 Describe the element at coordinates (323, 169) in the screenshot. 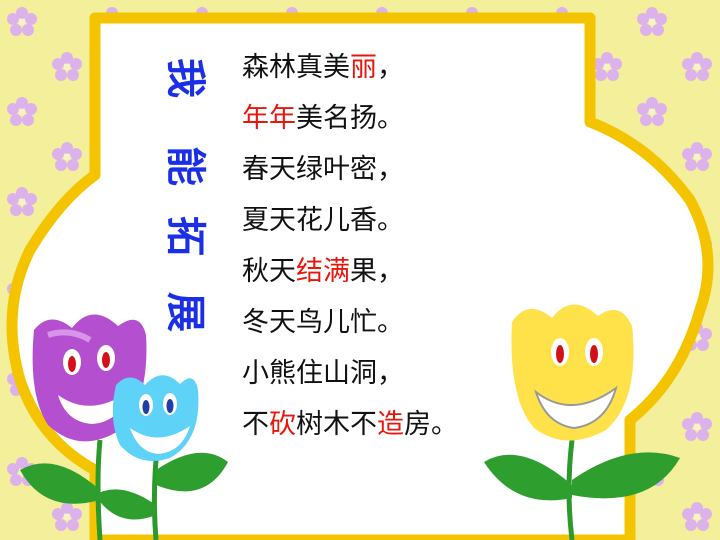

I see `poem-segment: 春天绿叶密，` at that location.